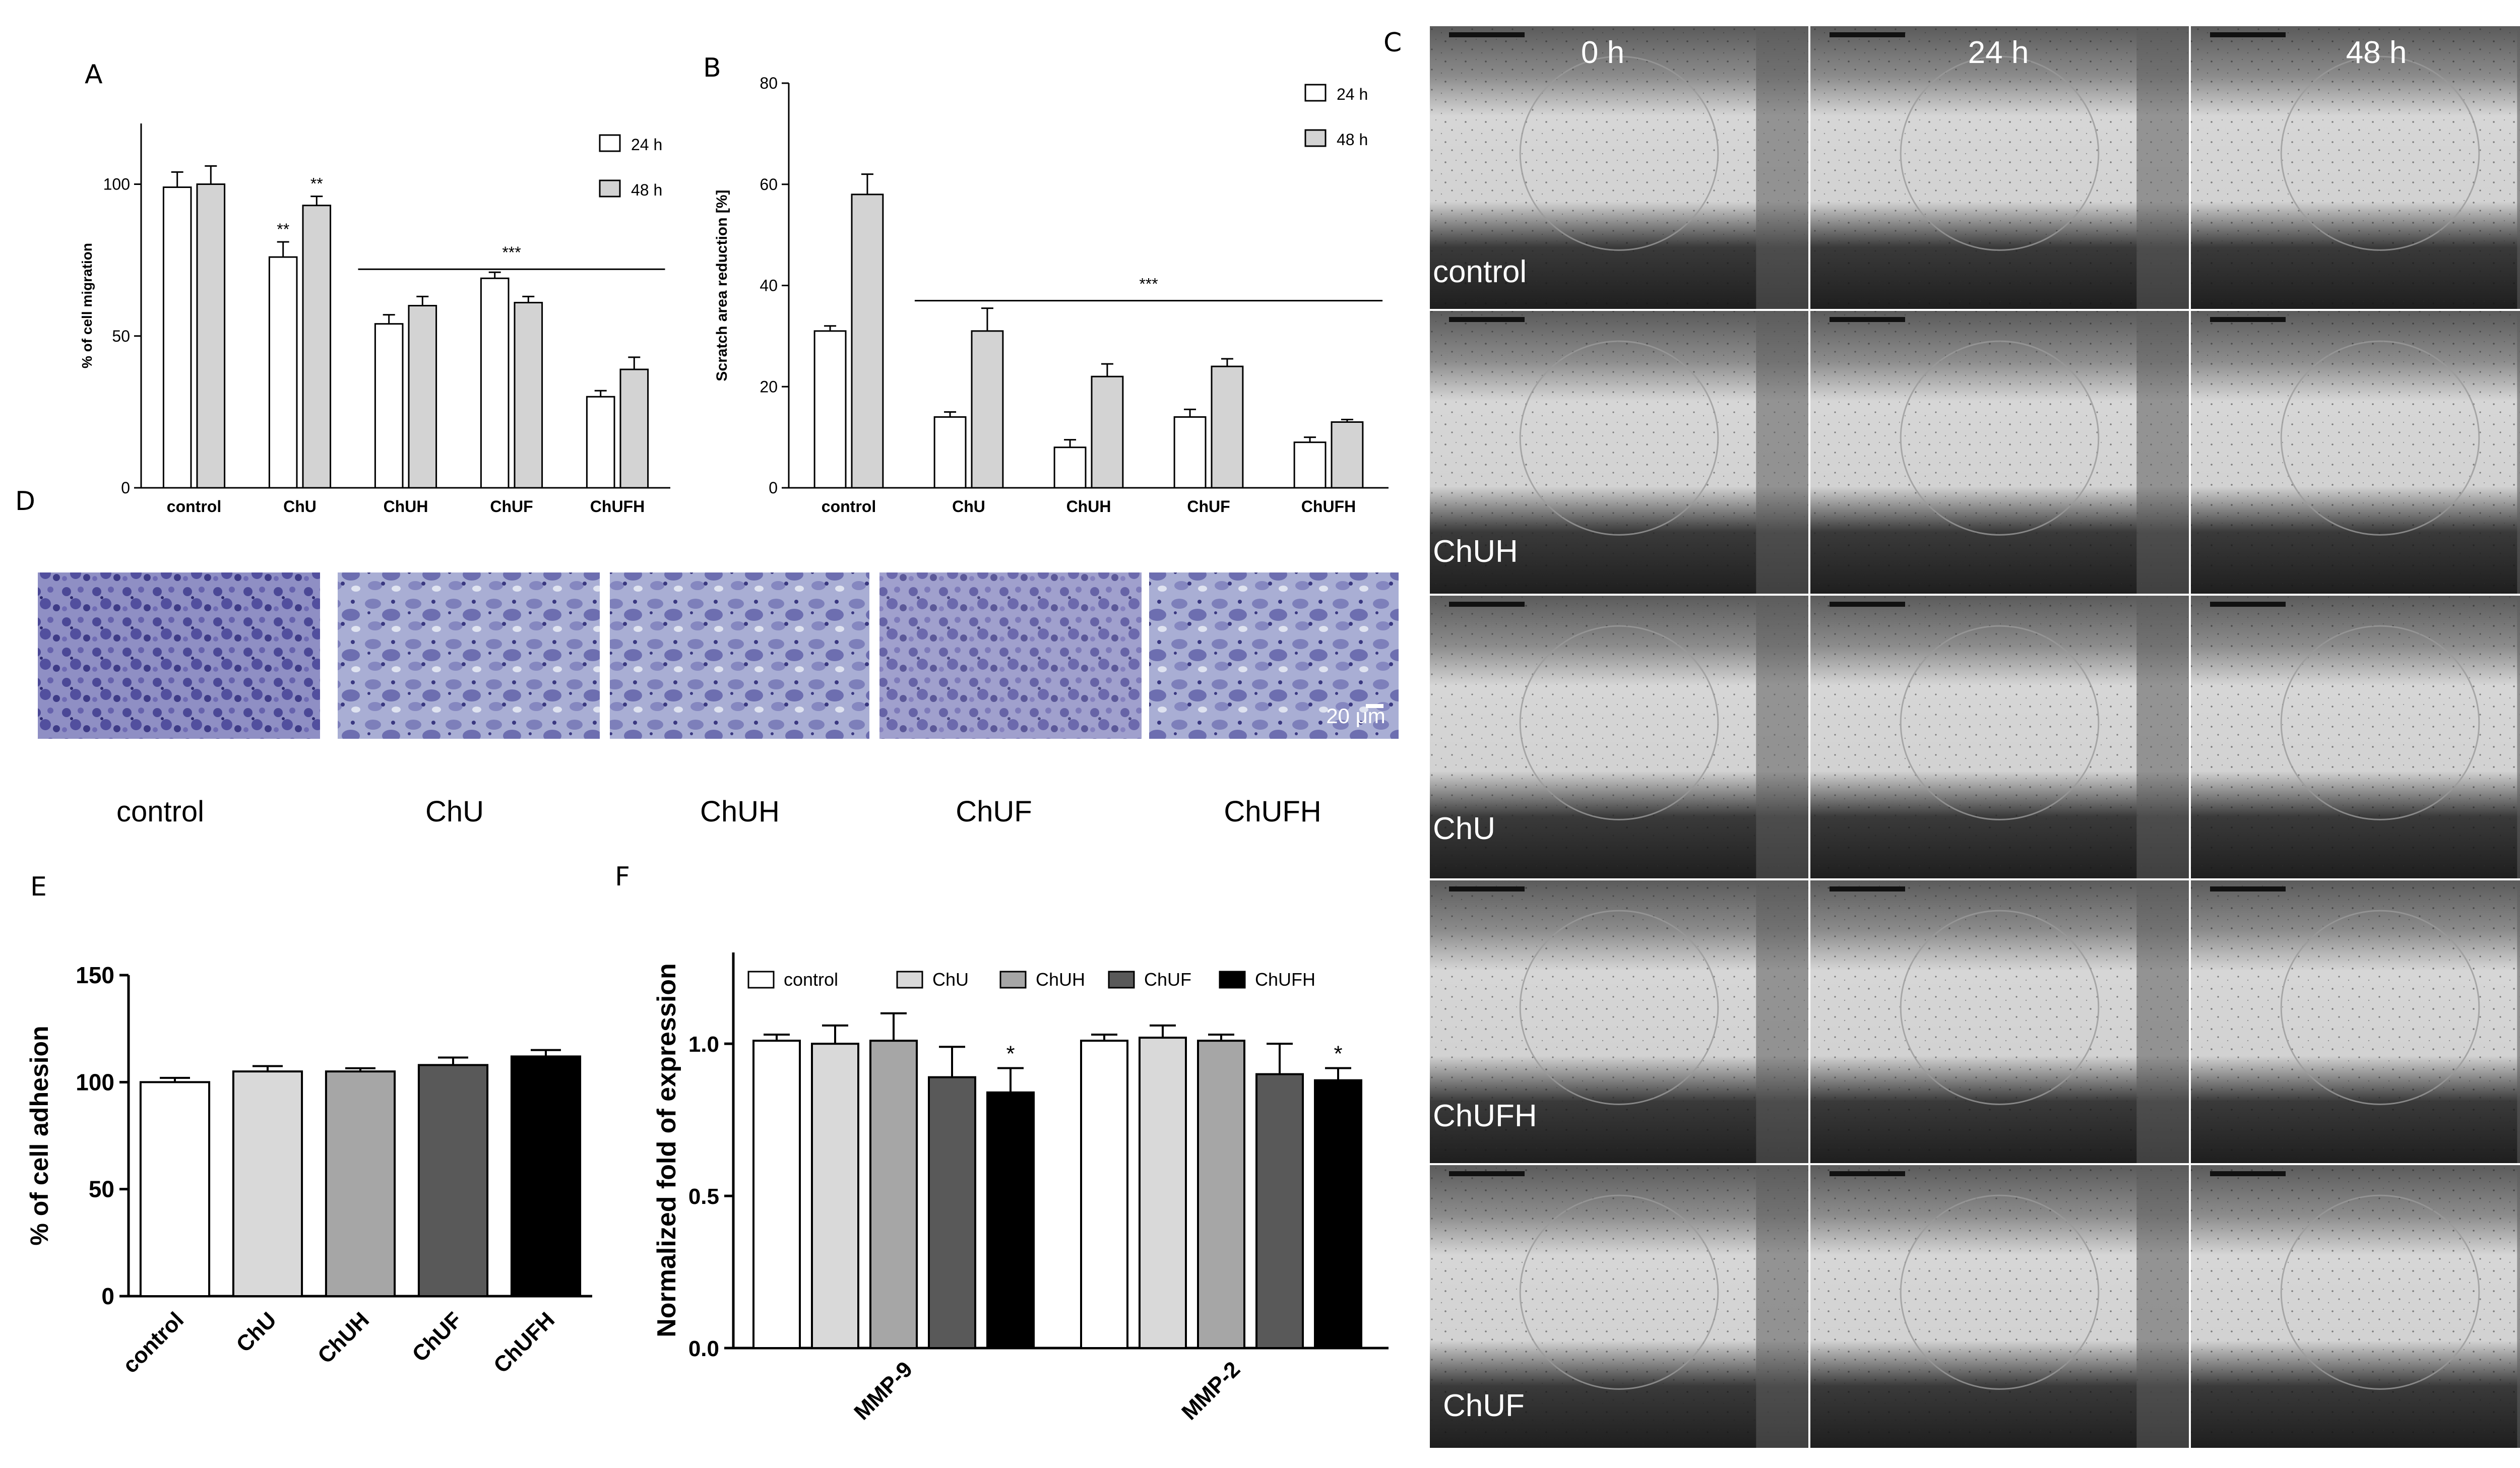 This screenshot has width=2520, height=1468. I want to click on x-tick-label: MMP-2, so click(1211, 1391).